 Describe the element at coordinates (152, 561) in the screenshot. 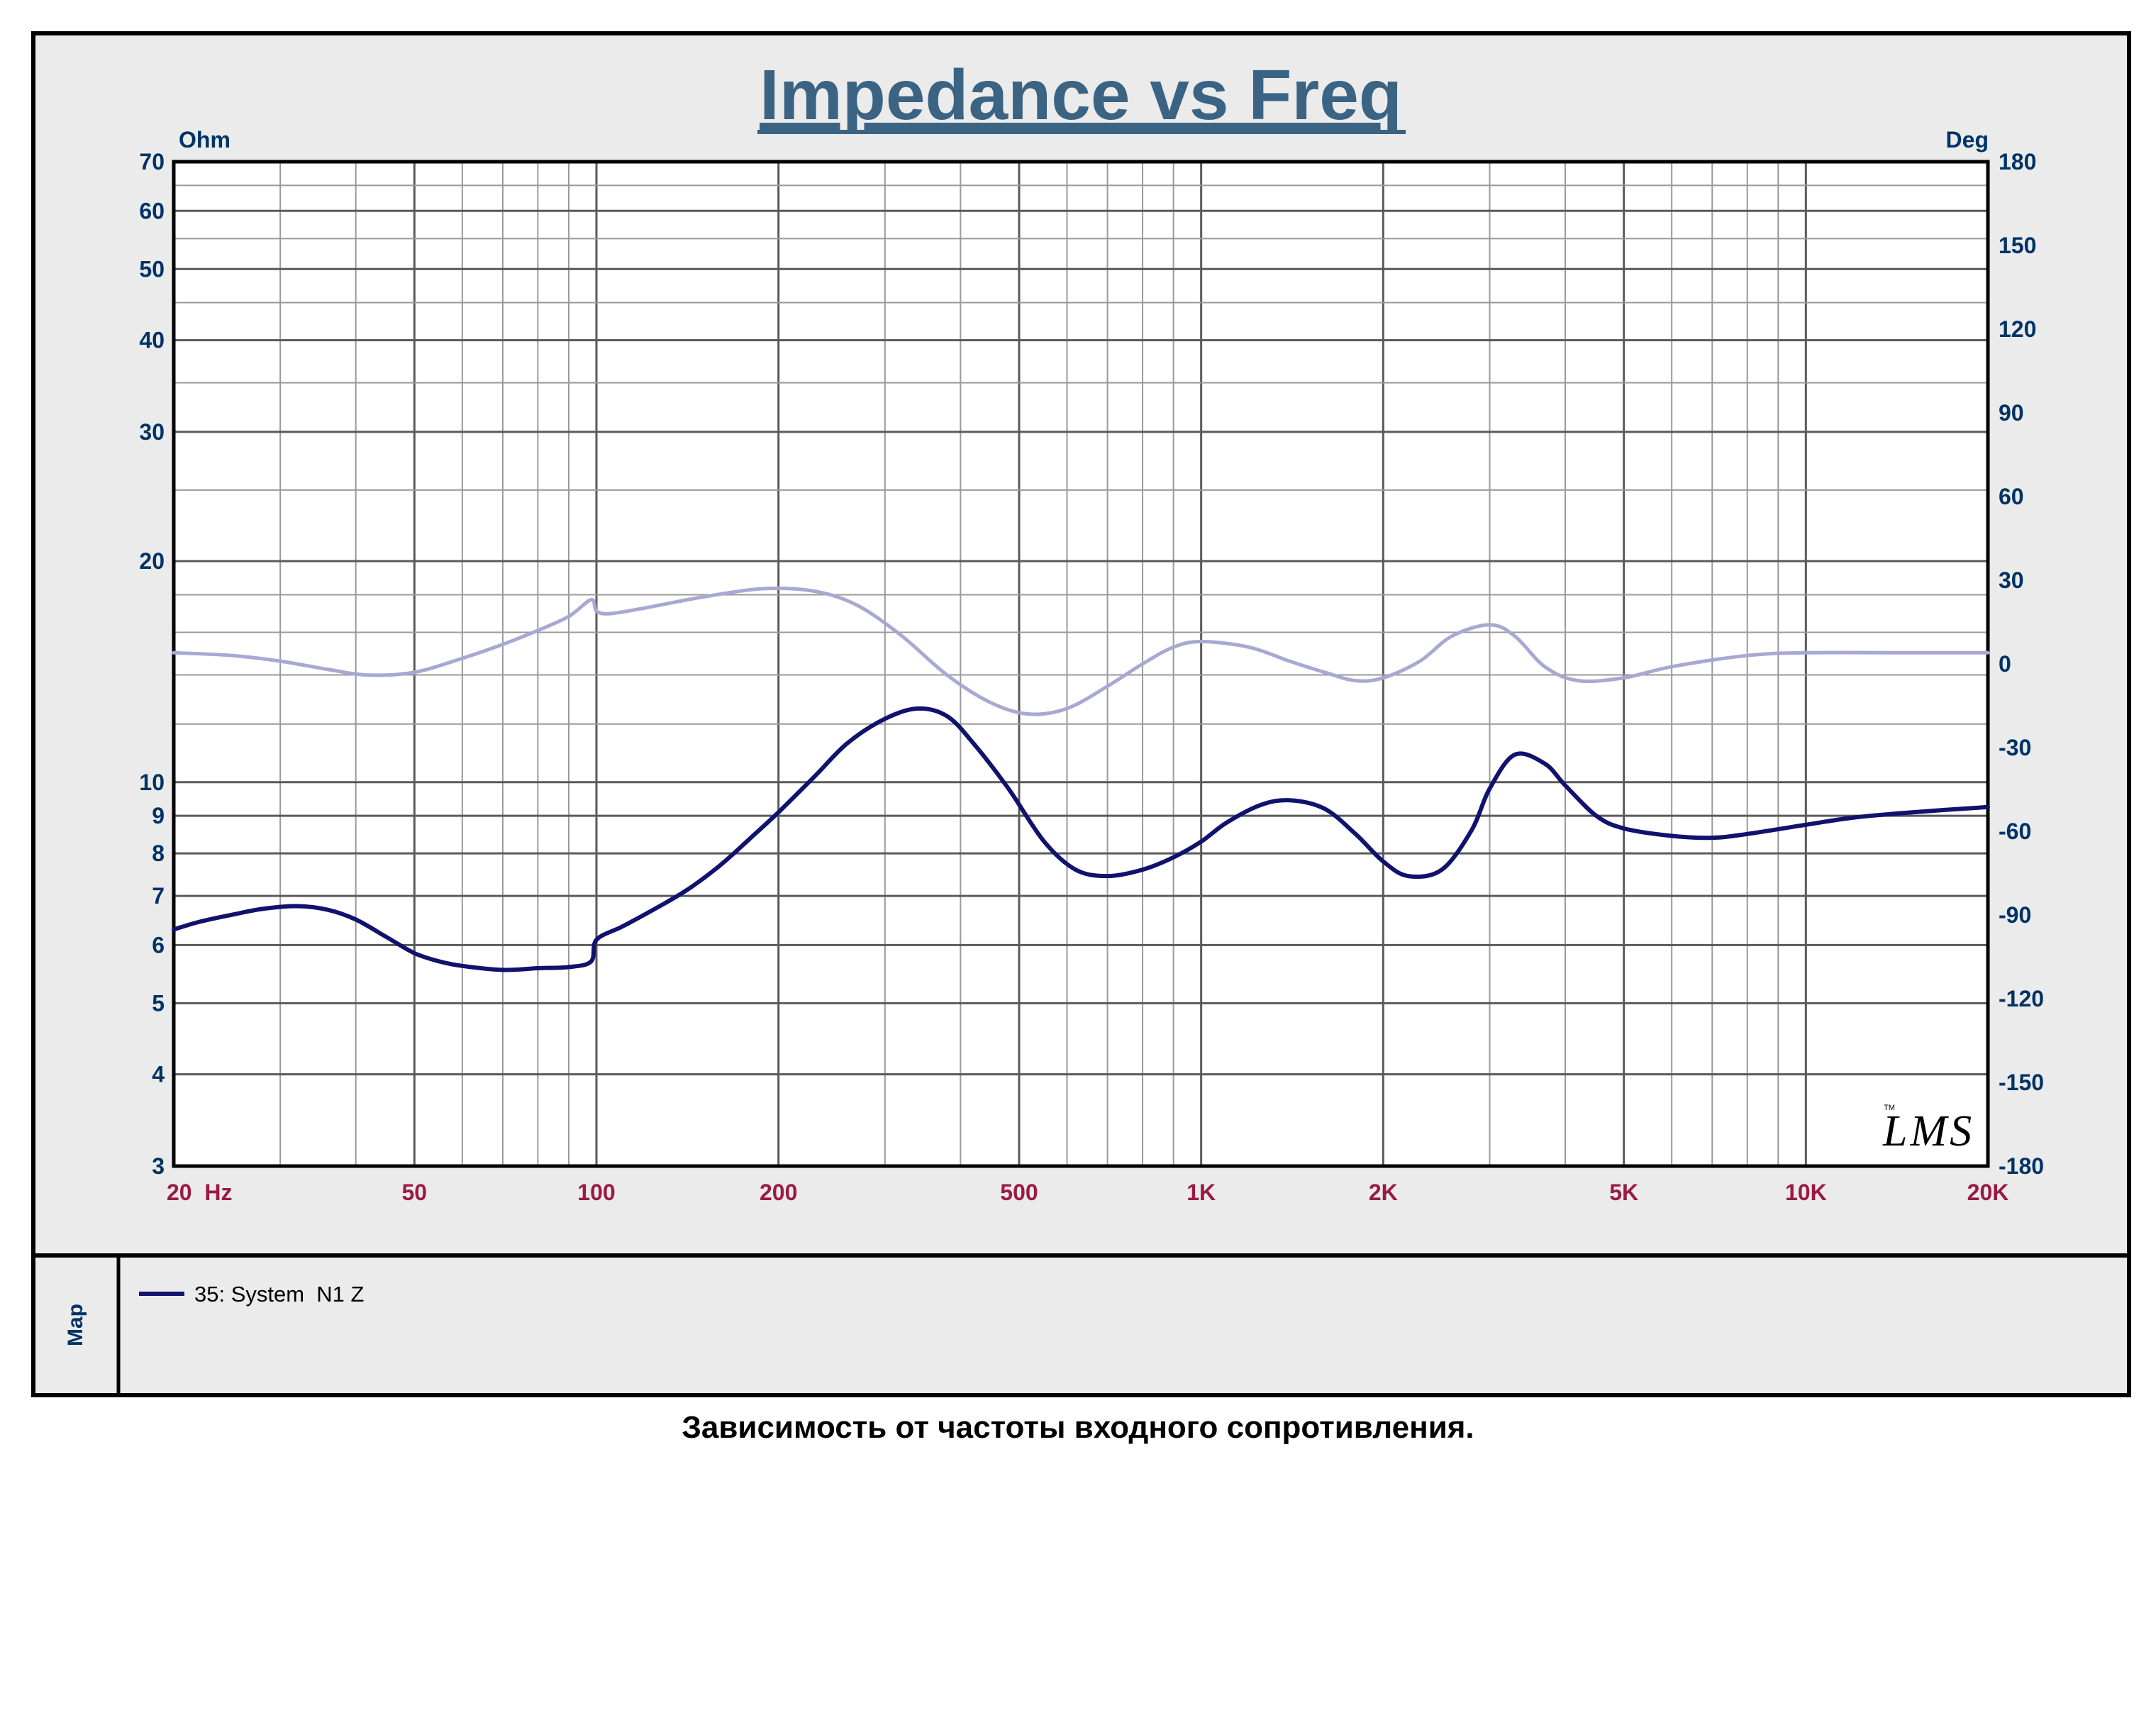

I see `y-left-tick-label: 20` at that location.